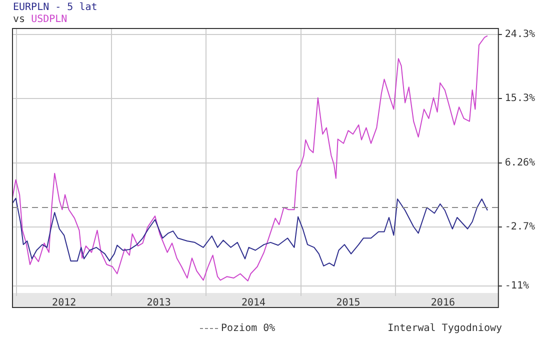  What do you see at coordinates (64, 303) in the screenshot?
I see `x-tick-label: 2012` at bounding box center [64, 303].